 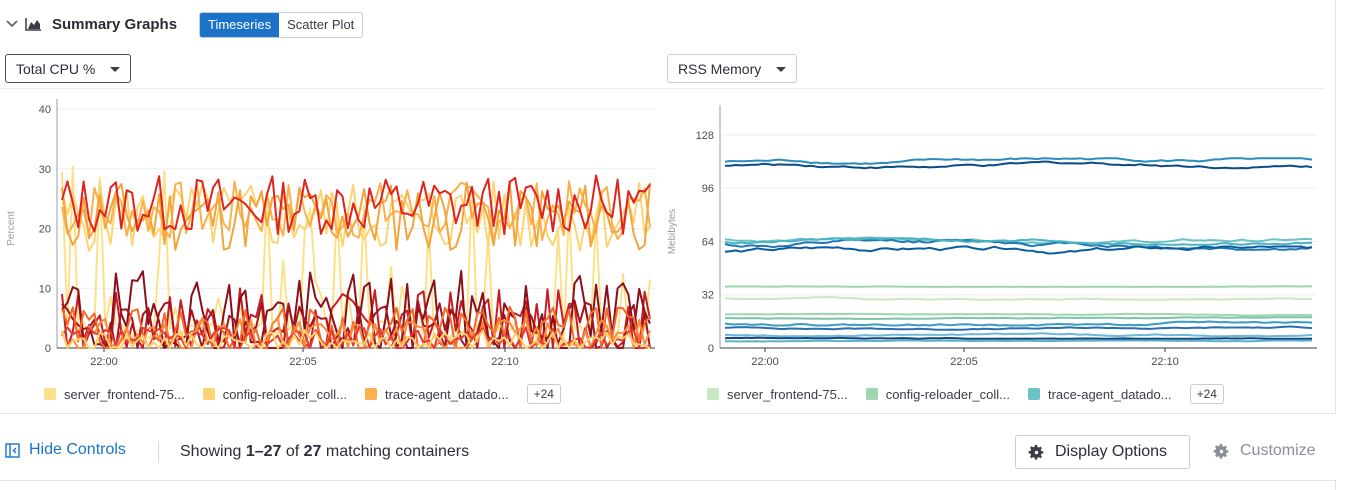 What do you see at coordinates (45, 289) in the screenshot?
I see `y-tick-label: 10` at bounding box center [45, 289].